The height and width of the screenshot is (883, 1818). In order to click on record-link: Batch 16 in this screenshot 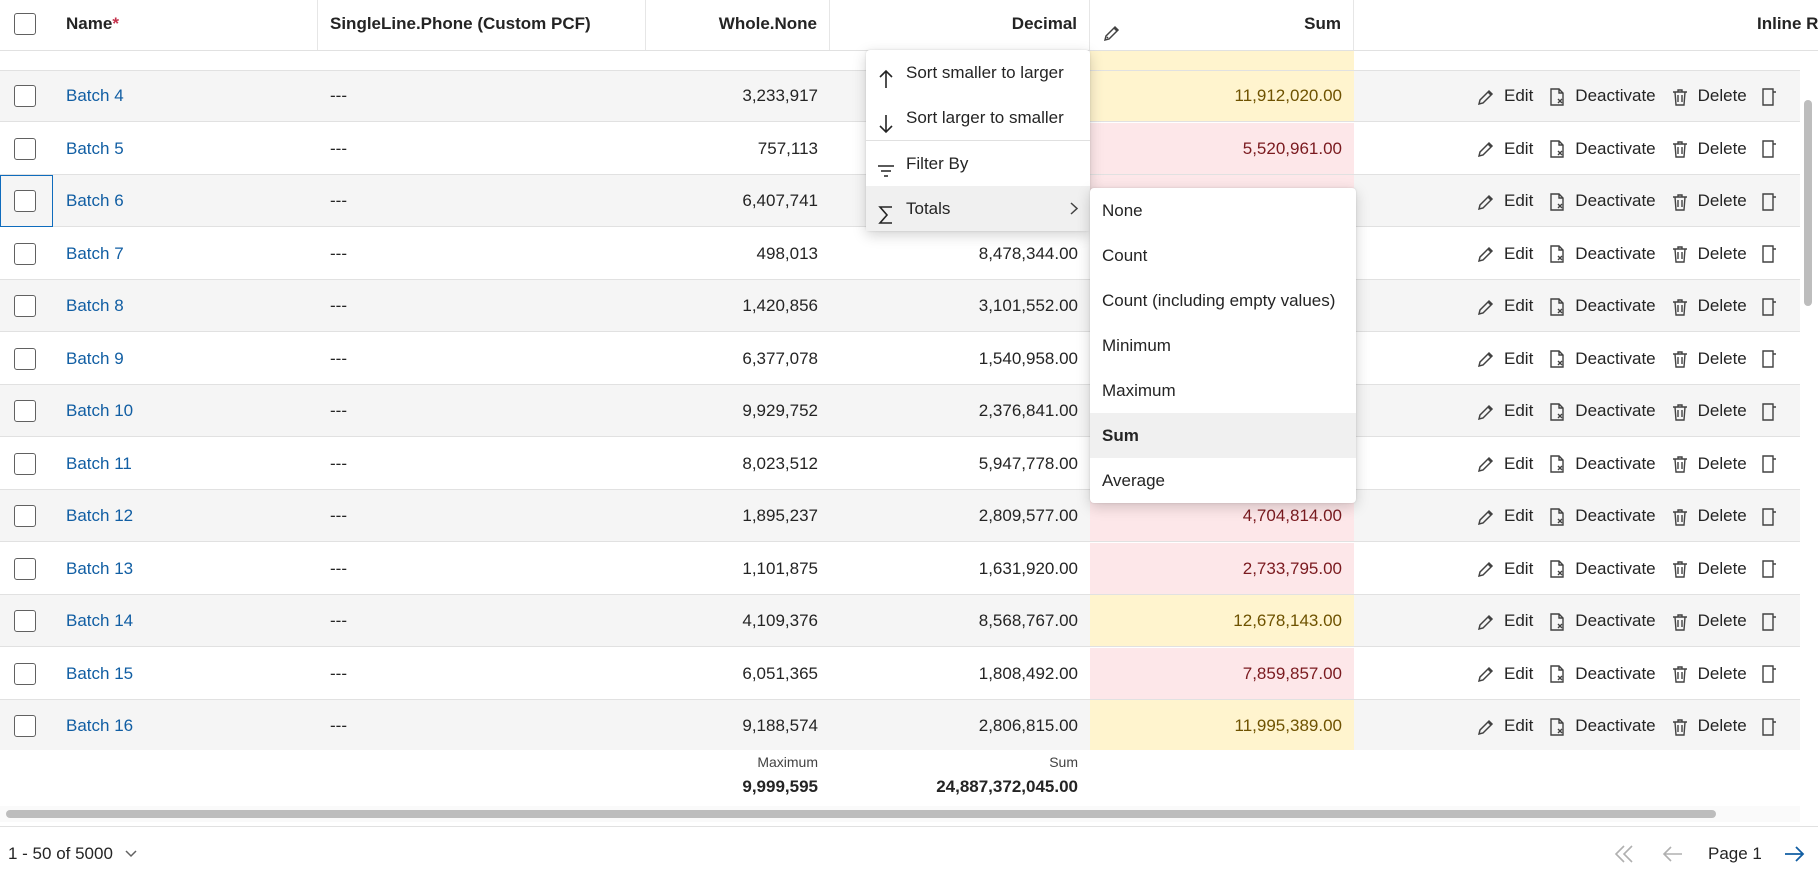, I will do `click(100, 725)`.